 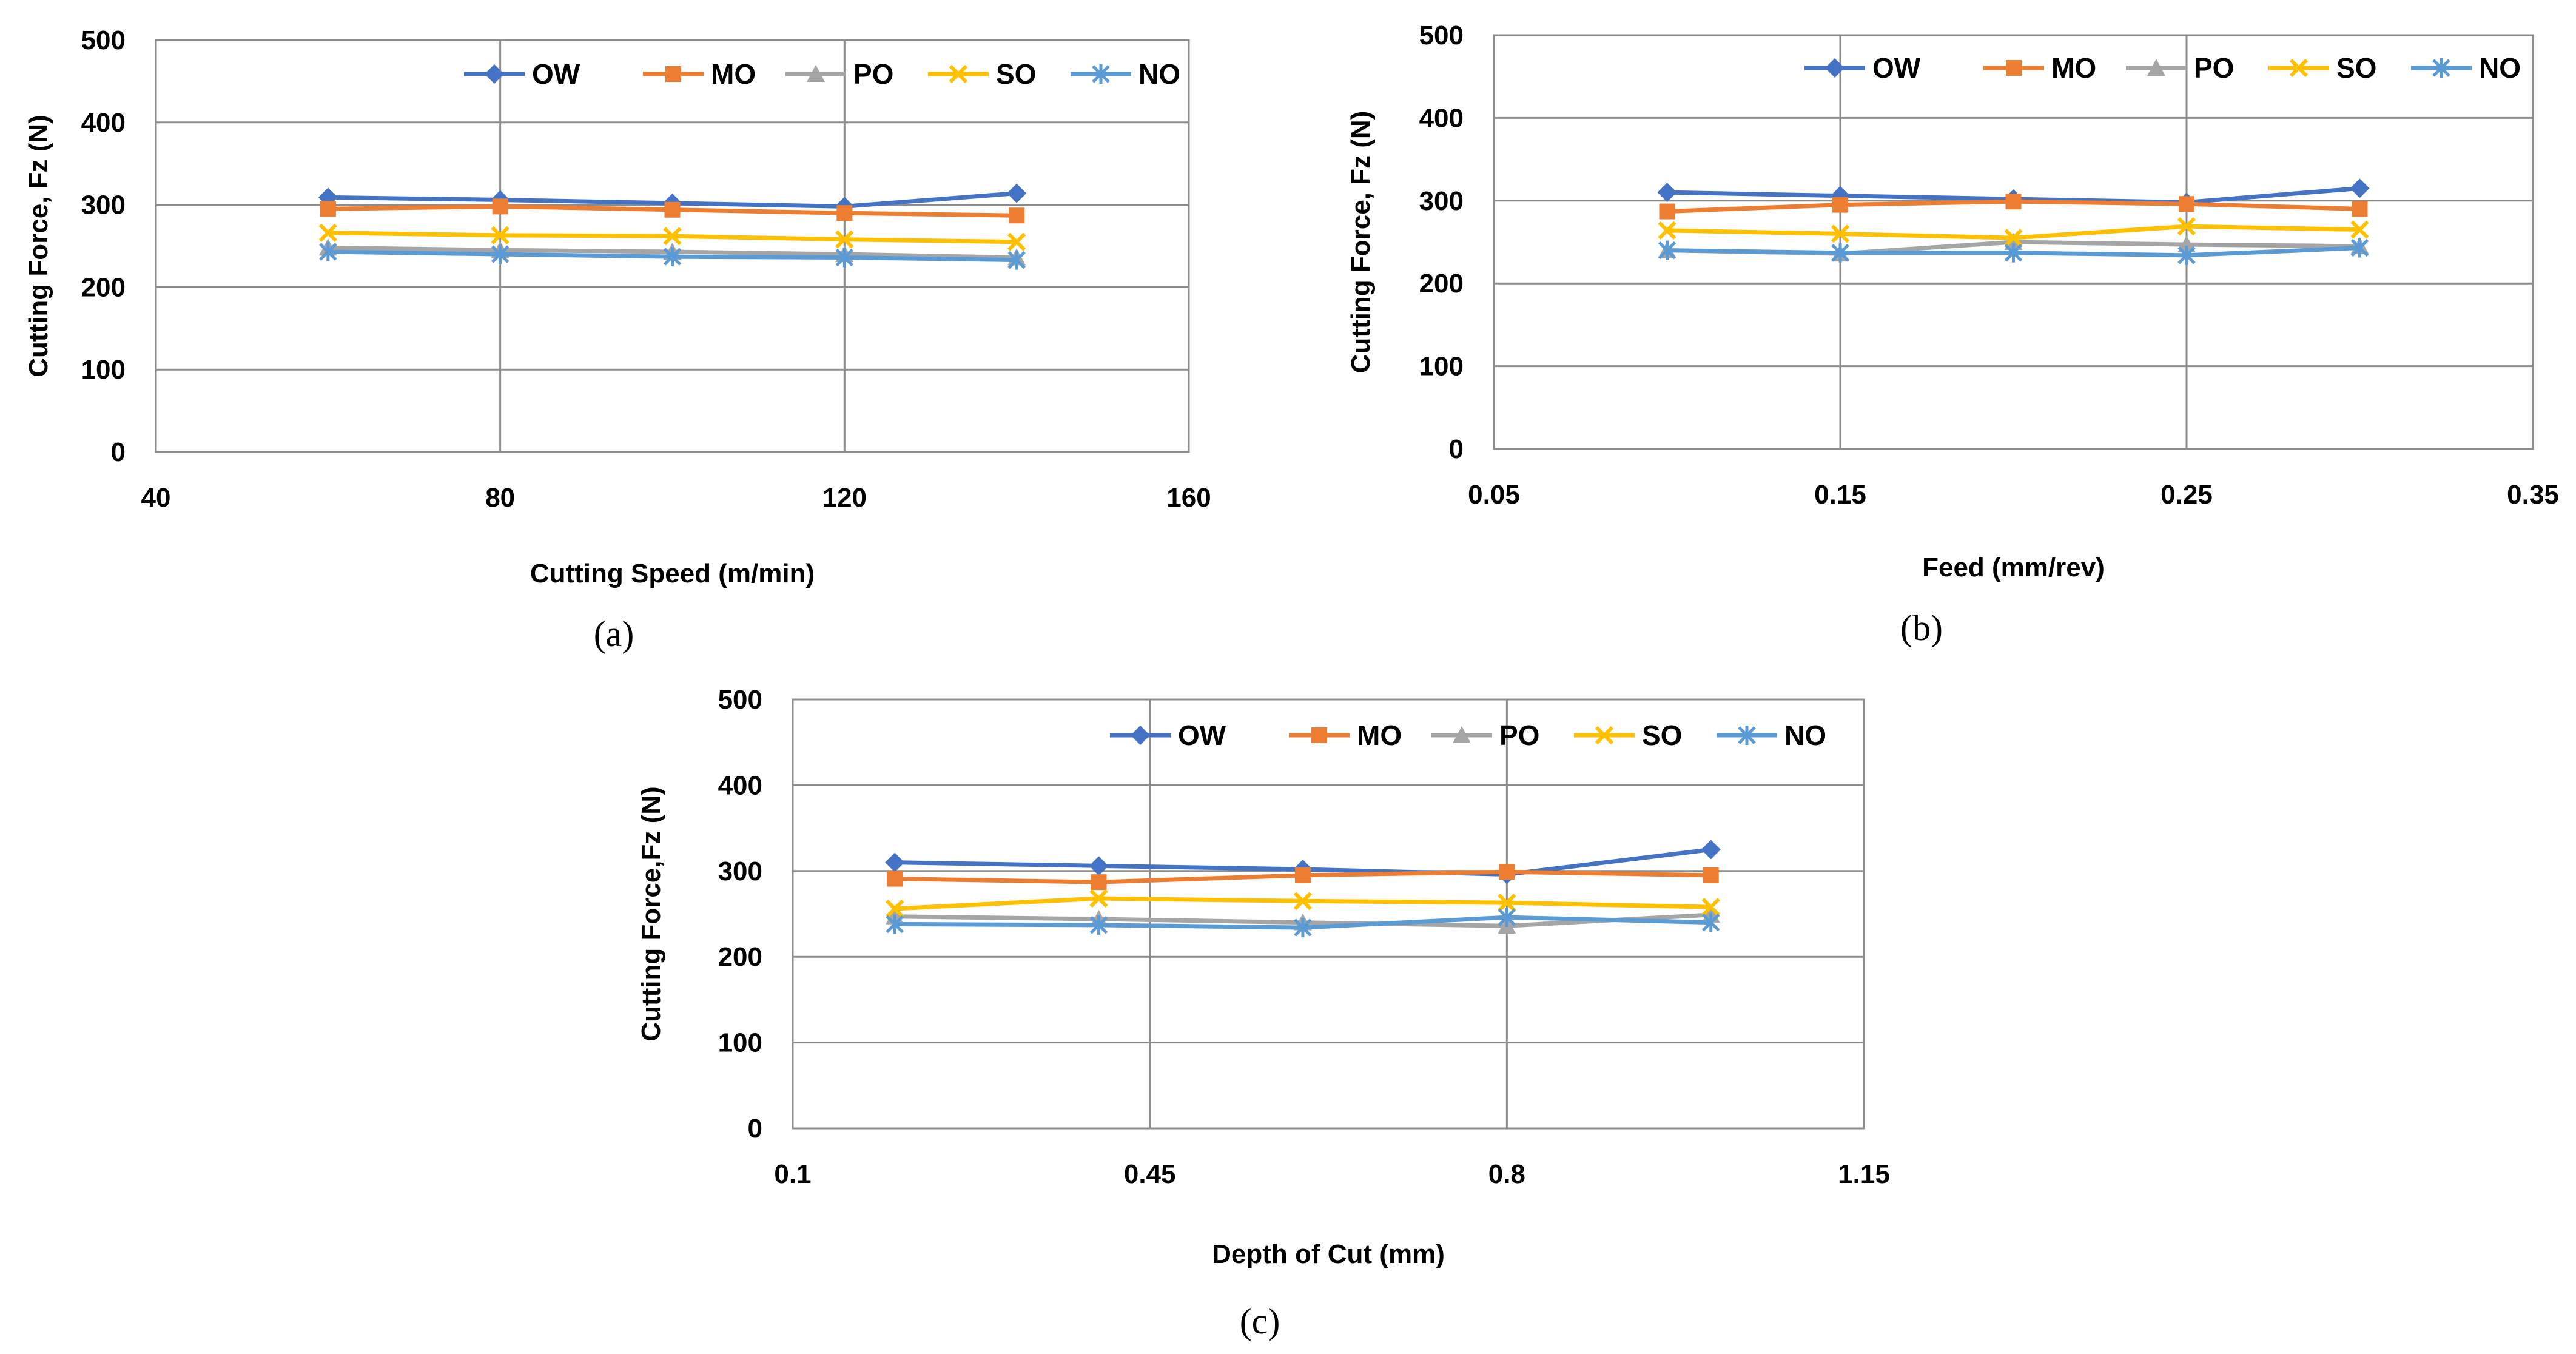 I want to click on x-tick-label: 120, so click(x=844, y=498).